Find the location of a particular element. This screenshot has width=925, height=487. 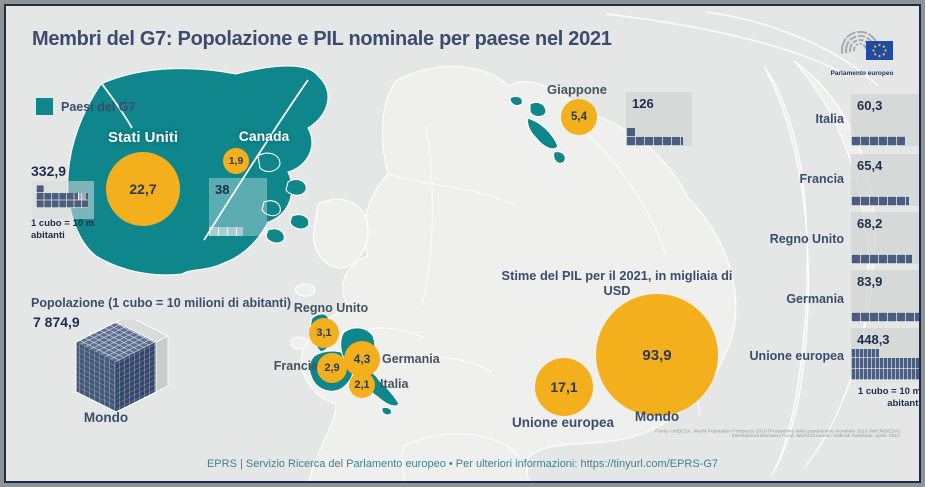

side-label-italia: Italia is located at coordinates (830, 119).